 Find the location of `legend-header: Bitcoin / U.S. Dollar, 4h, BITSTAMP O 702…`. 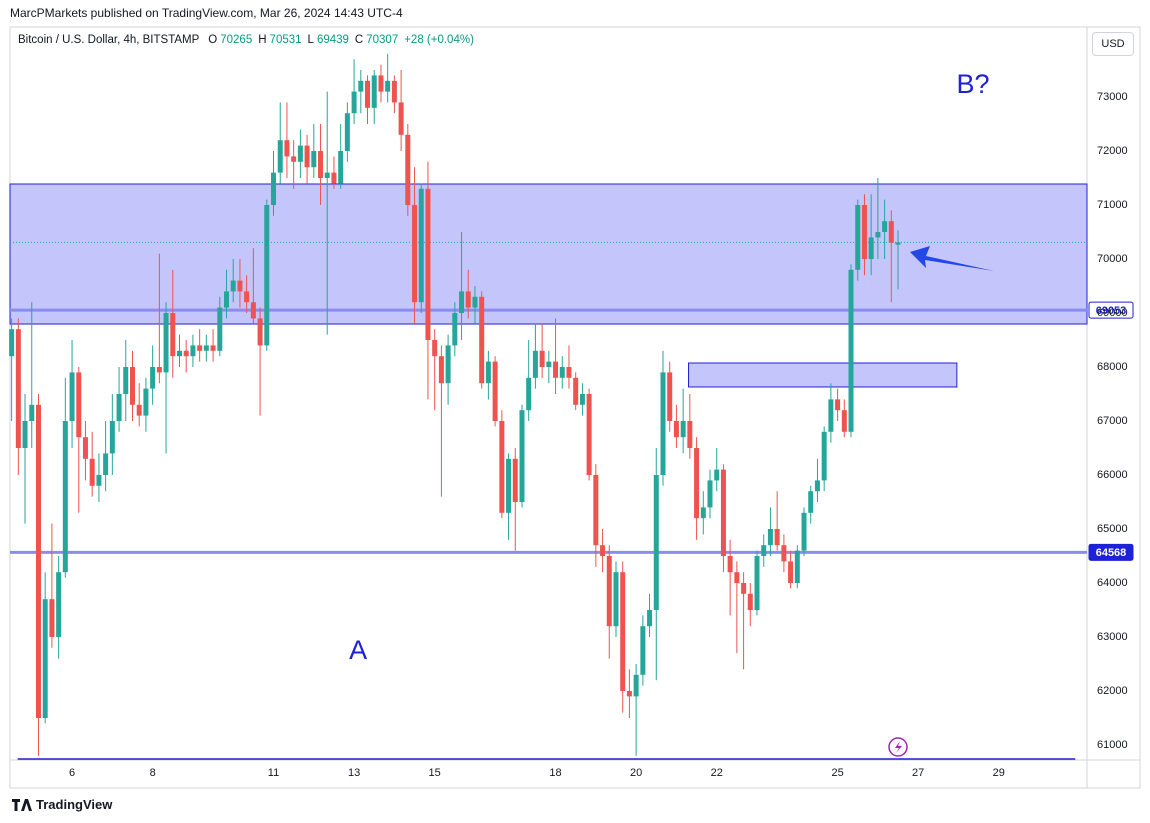

legend-header: Bitcoin / U.S. Dollar, 4h, BITSTAMP O 702… is located at coordinates (247, 40).